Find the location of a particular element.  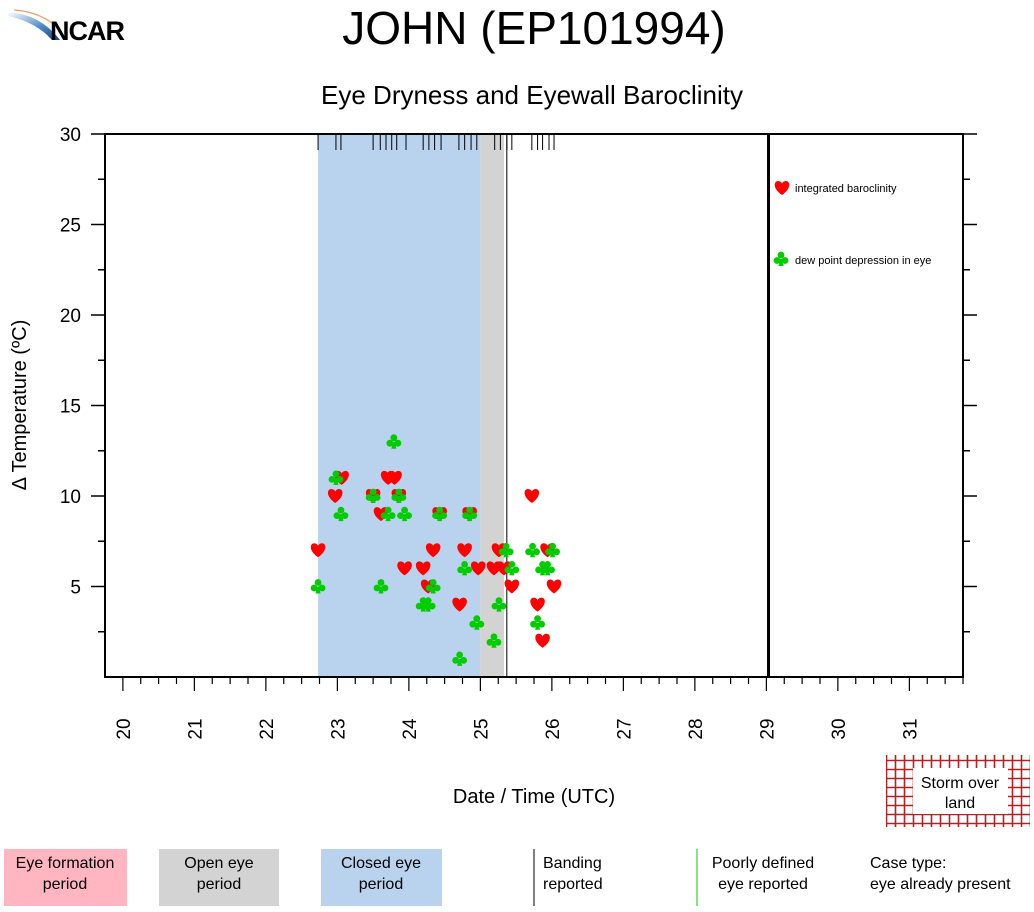

open-eye-label-1: Open eye is located at coordinates (218, 863).